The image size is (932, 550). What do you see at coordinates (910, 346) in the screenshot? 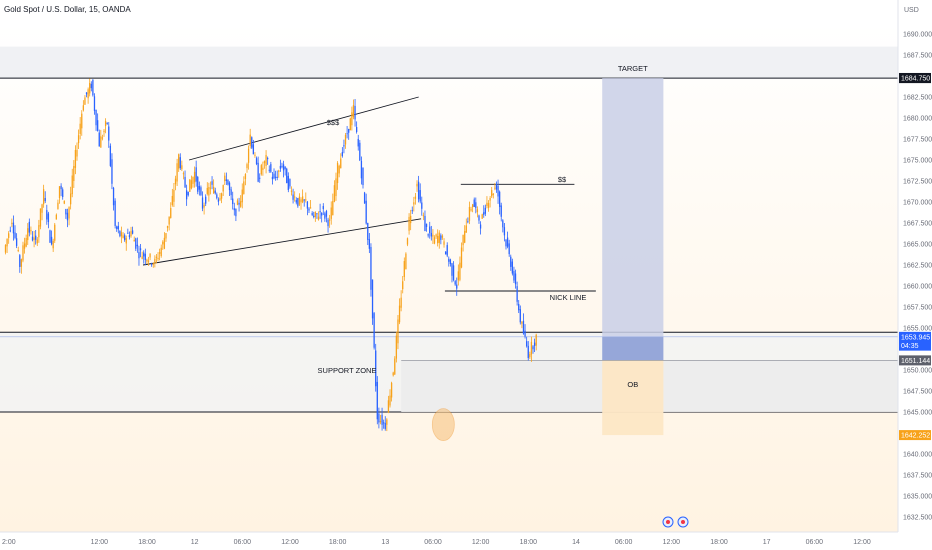
I see `price-tag-label: 04:35` at bounding box center [910, 346].